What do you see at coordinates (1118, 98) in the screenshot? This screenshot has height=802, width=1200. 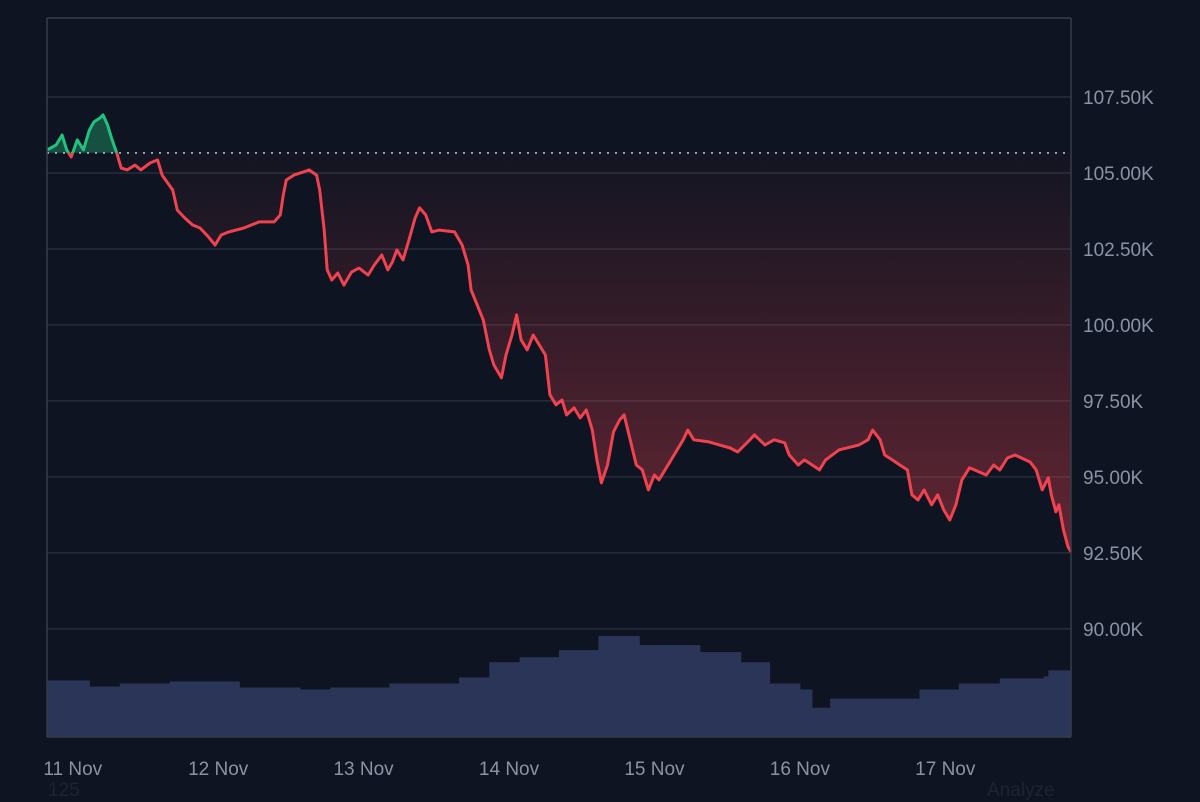 I see `y-tick-label: 107.50K` at bounding box center [1118, 98].